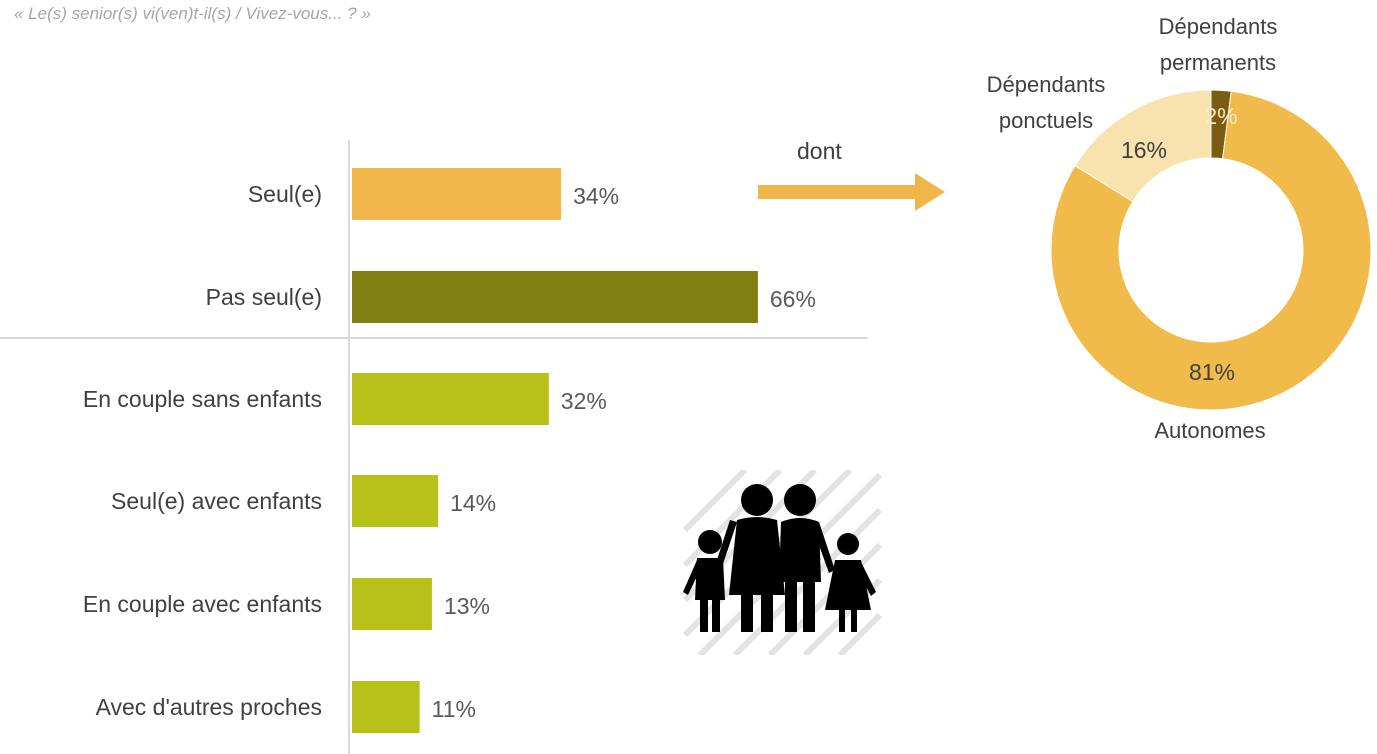 This screenshot has height=754, width=1377. What do you see at coordinates (1212, 372) in the screenshot?
I see `donut-value-0: 81%` at bounding box center [1212, 372].